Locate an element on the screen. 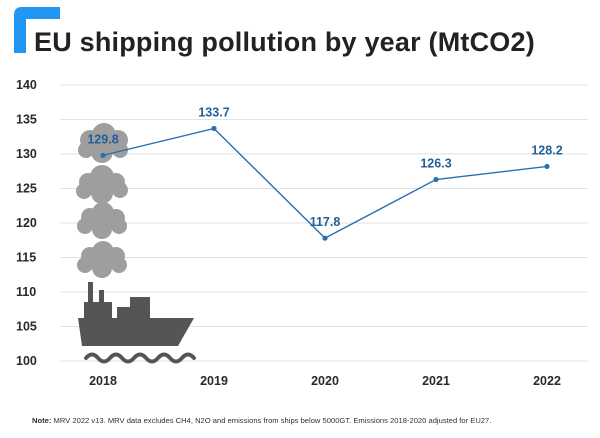  corner-accent is located at coordinates (37, 30).